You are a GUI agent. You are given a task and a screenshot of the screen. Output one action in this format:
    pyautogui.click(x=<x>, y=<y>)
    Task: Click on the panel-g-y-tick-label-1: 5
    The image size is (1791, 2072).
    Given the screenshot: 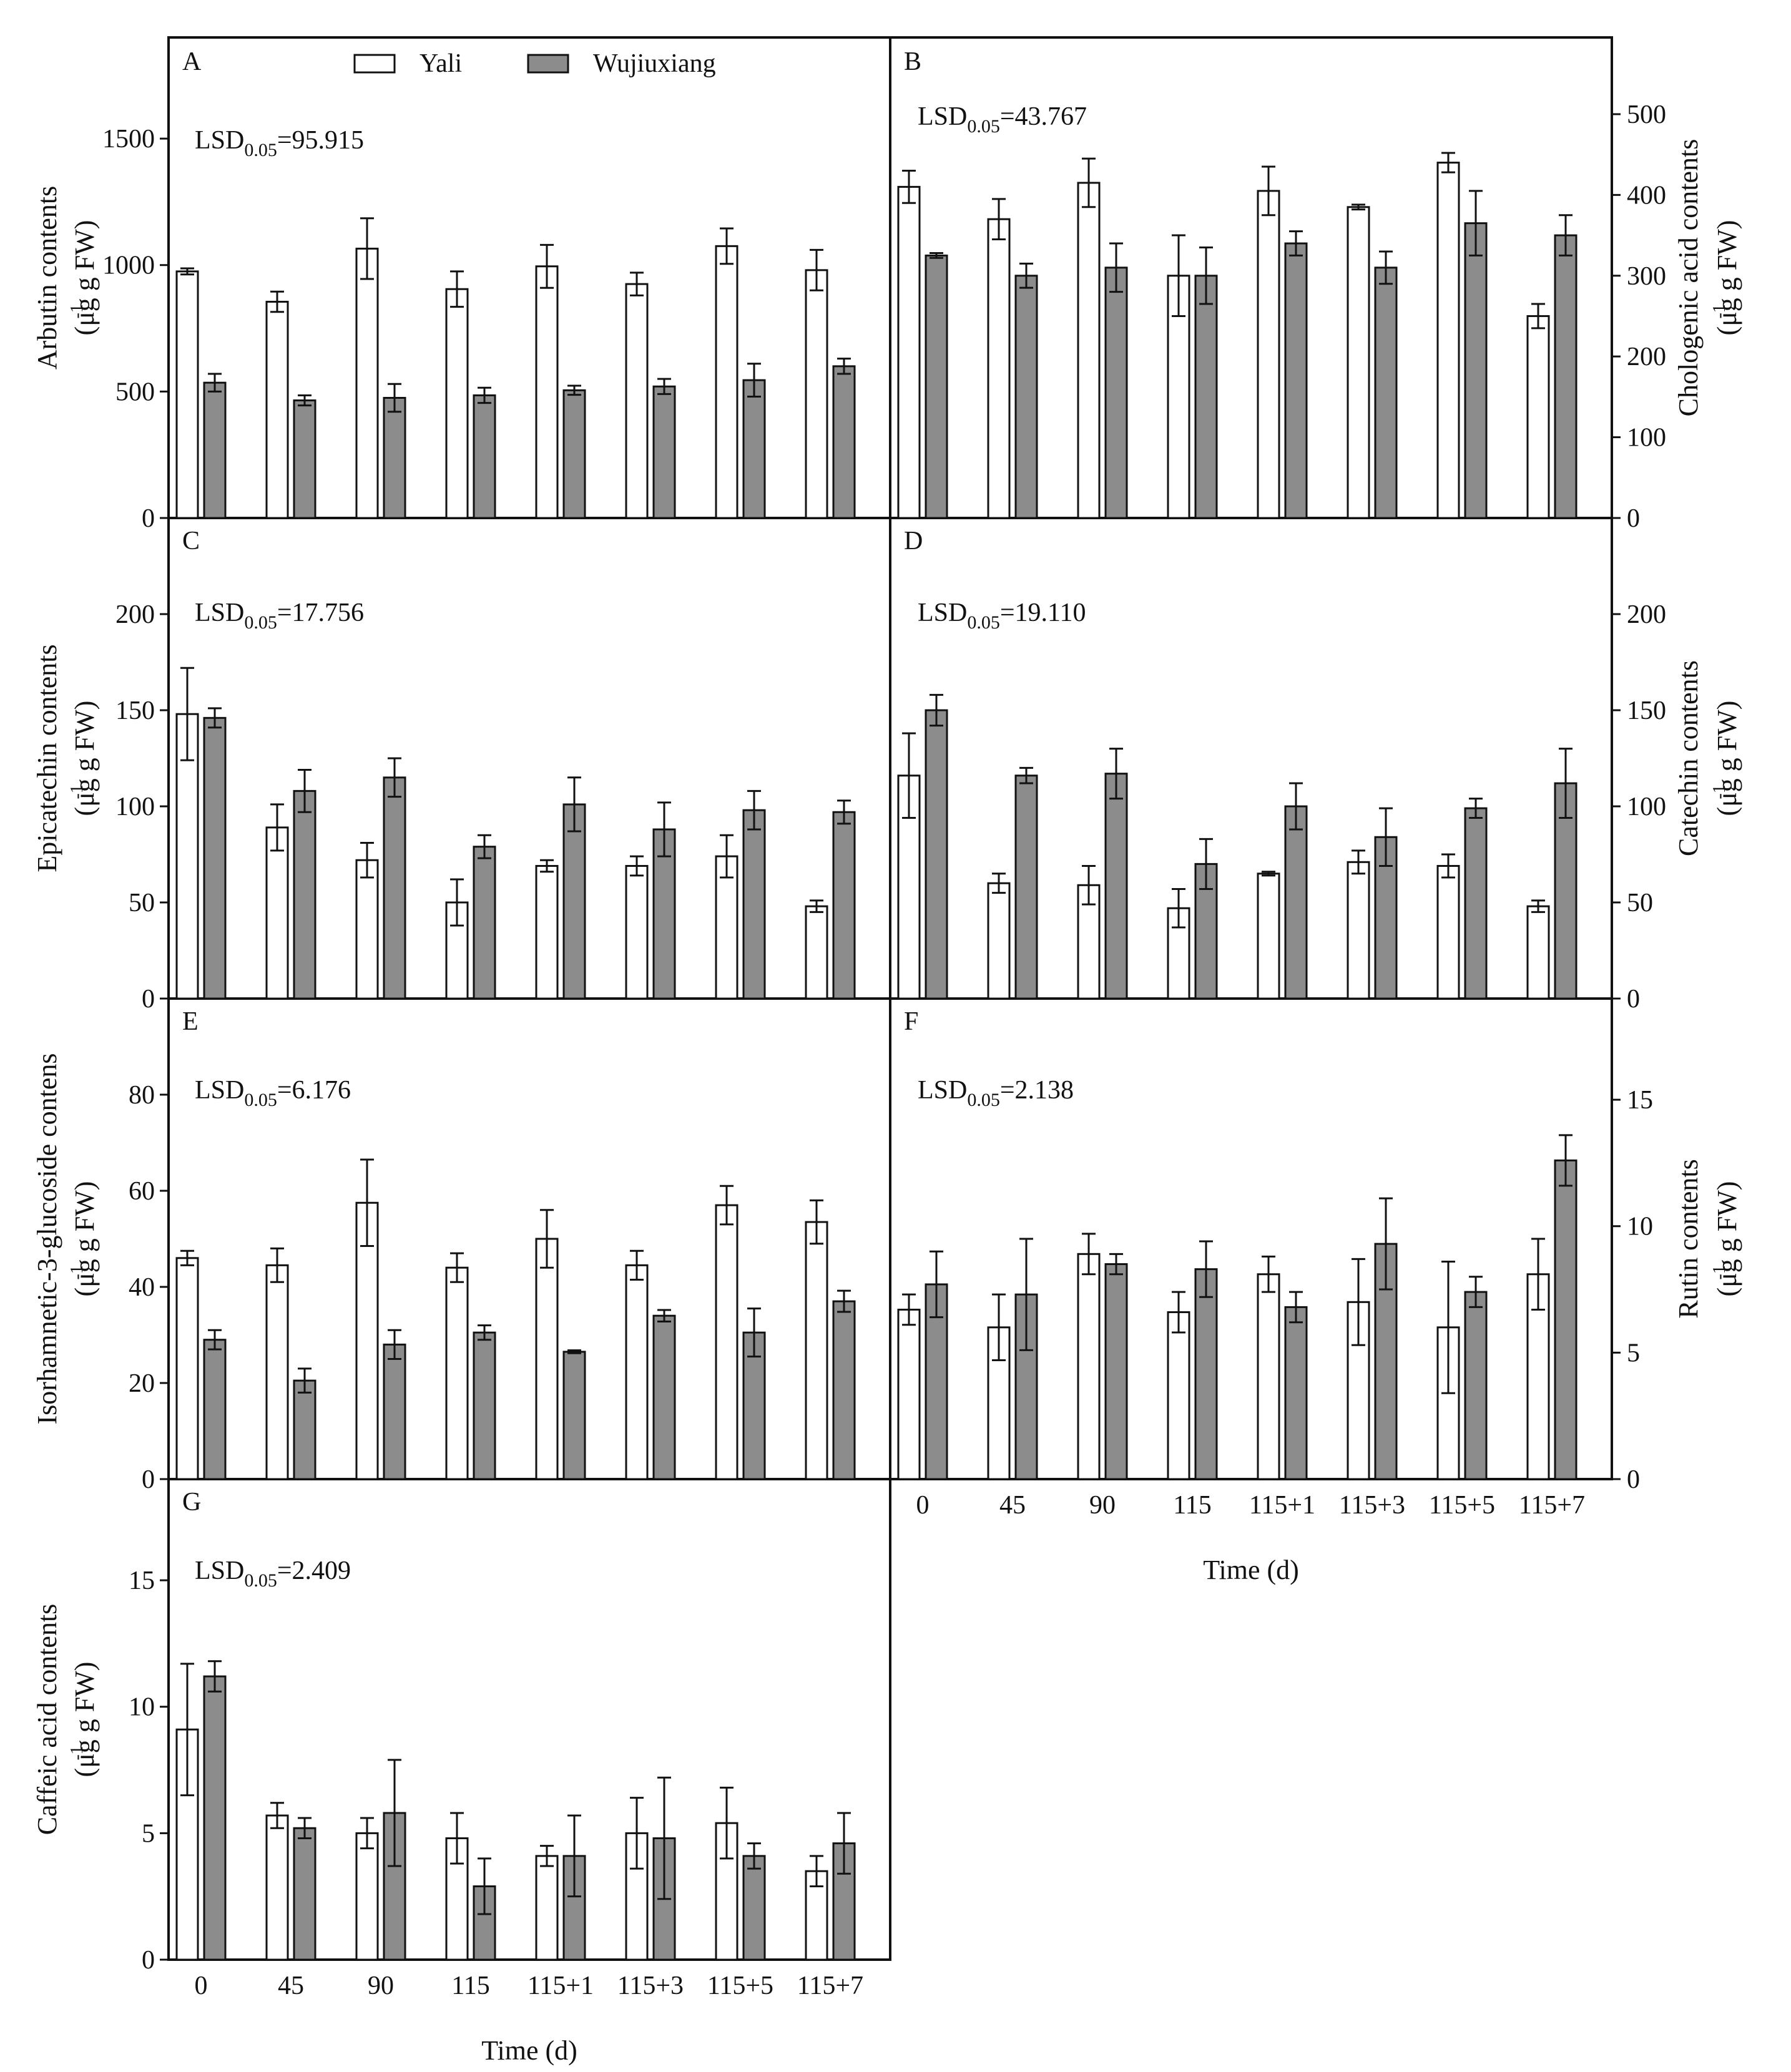 What is the action you would take?
    pyautogui.click(x=148, y=1834)
    